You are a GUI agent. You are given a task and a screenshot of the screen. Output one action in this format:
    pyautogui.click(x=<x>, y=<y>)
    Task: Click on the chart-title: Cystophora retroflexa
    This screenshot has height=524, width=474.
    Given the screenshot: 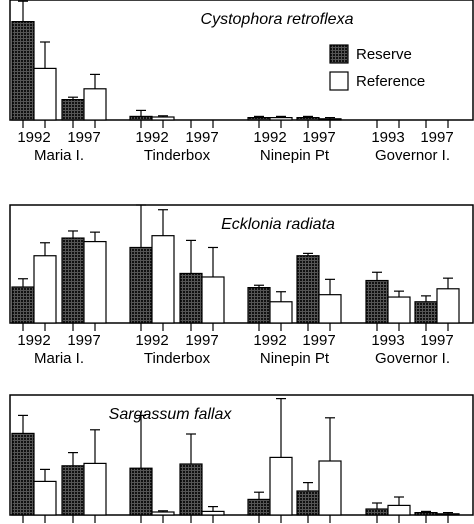 What is the action you would take?
    pyautogui.click(x=277, y=19)
    